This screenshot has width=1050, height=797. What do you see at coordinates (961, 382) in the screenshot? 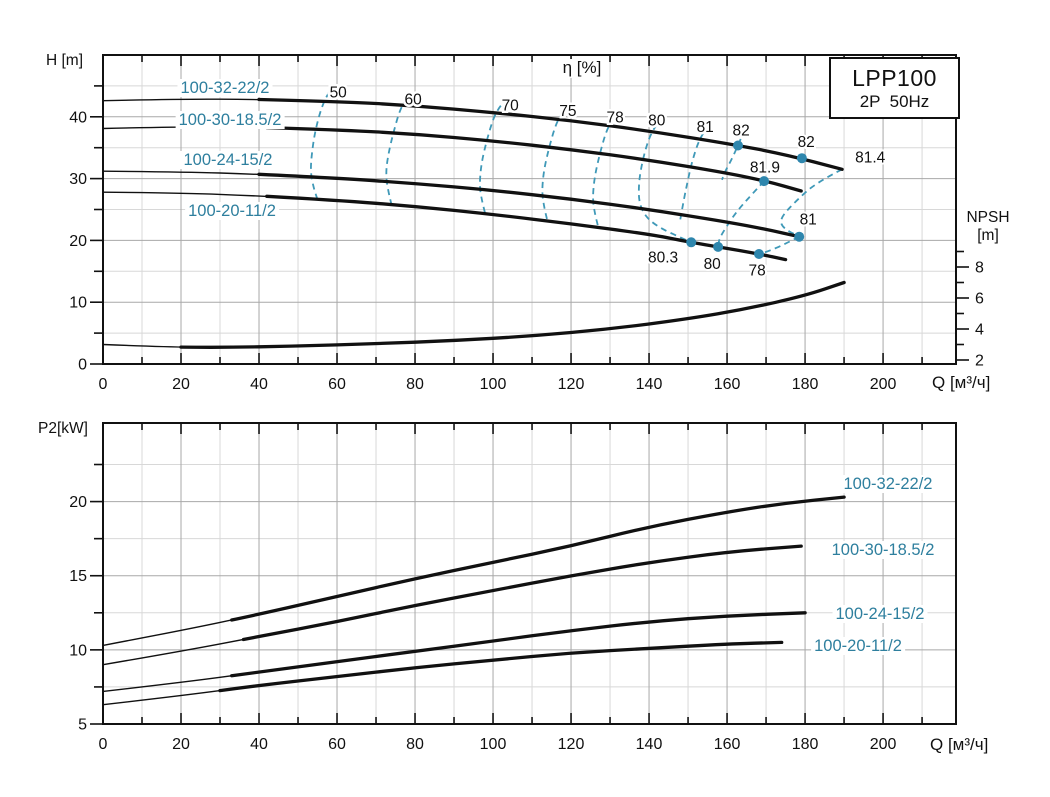
I see `q-axis-label-top: Q [м³/ч]` at bounding box center [961, 382].